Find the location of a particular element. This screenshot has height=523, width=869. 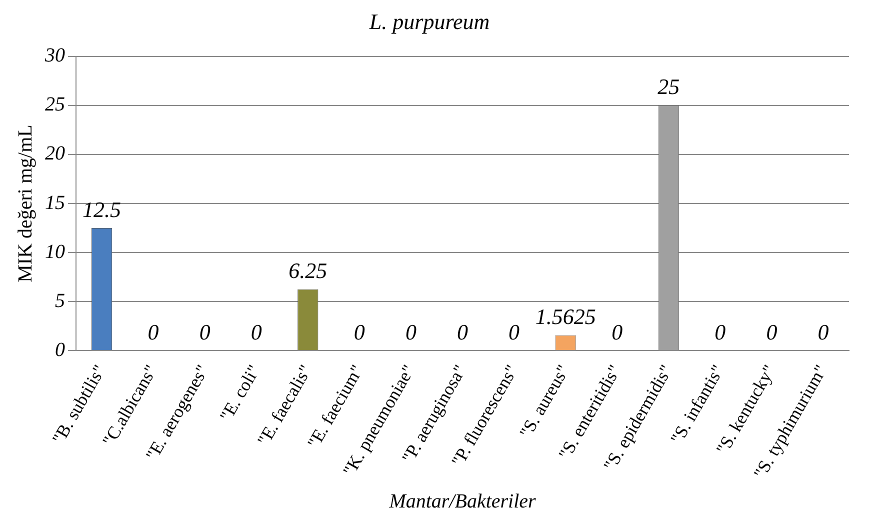

y-axis-title: MIK değeri mg/mL is located at coordinates (25, 203).